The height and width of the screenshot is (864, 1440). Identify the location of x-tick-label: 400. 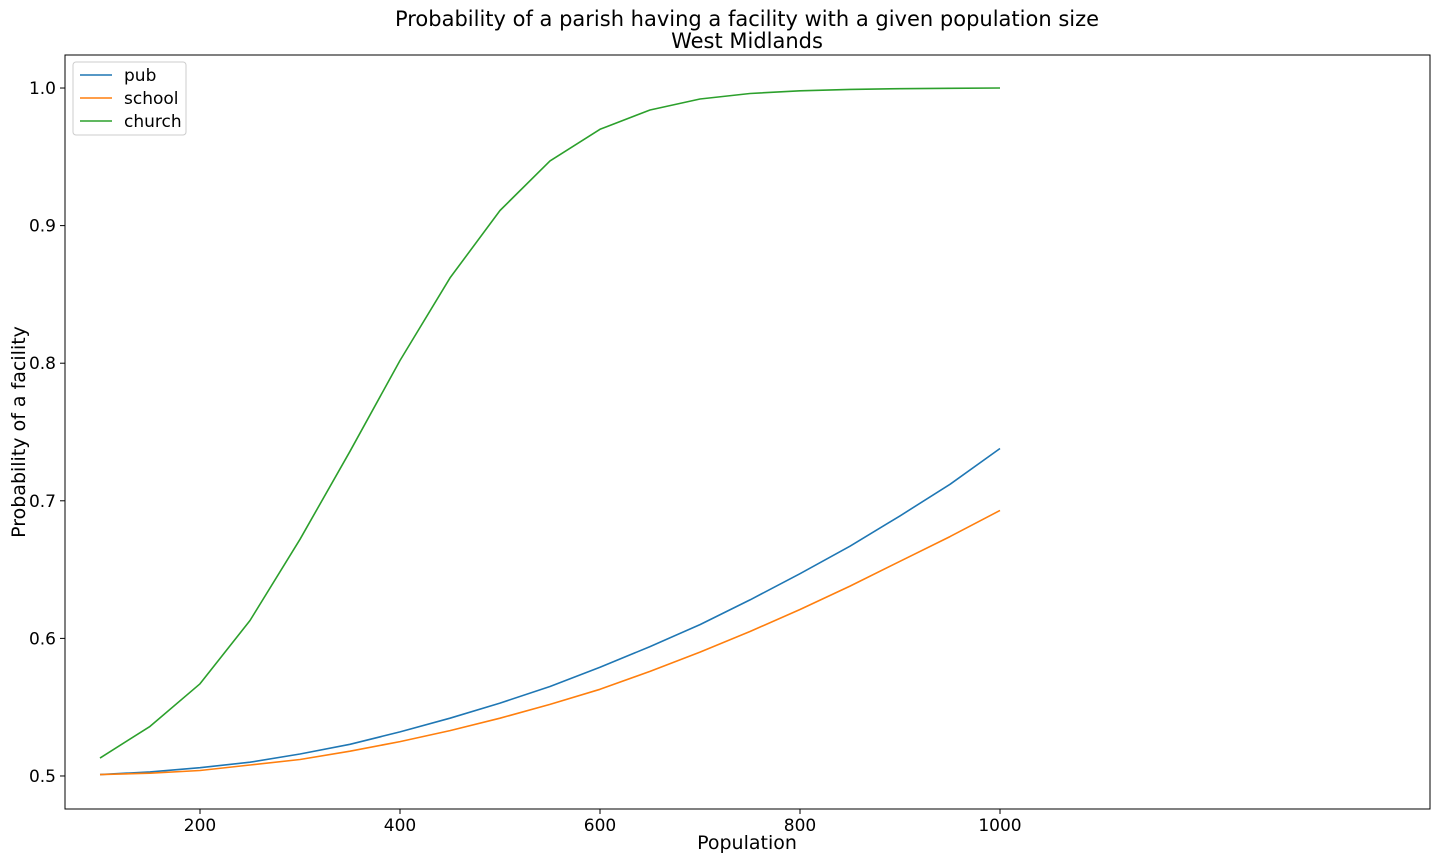
(400, 826).